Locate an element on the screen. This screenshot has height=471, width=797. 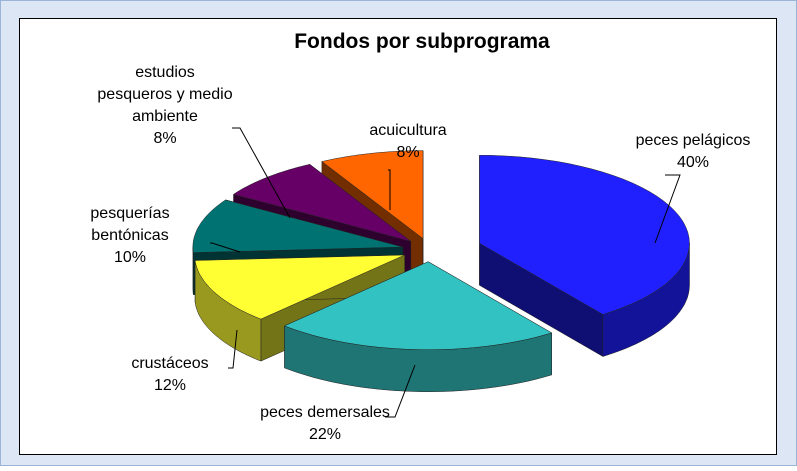
category-label: crustáceos is located at coordinates (169, 363).